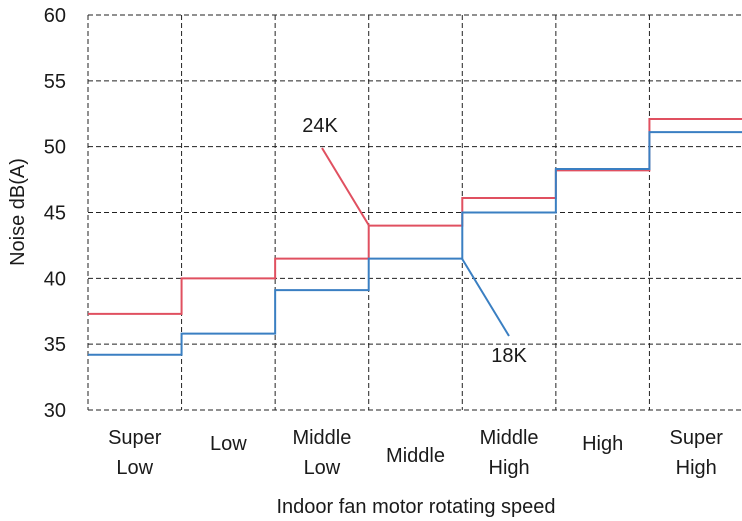 This screenshot has width=742, height=521. Describe the element at coordinates (345, 187) in the screenshot. I see `annotation-leader-24k` at that location.